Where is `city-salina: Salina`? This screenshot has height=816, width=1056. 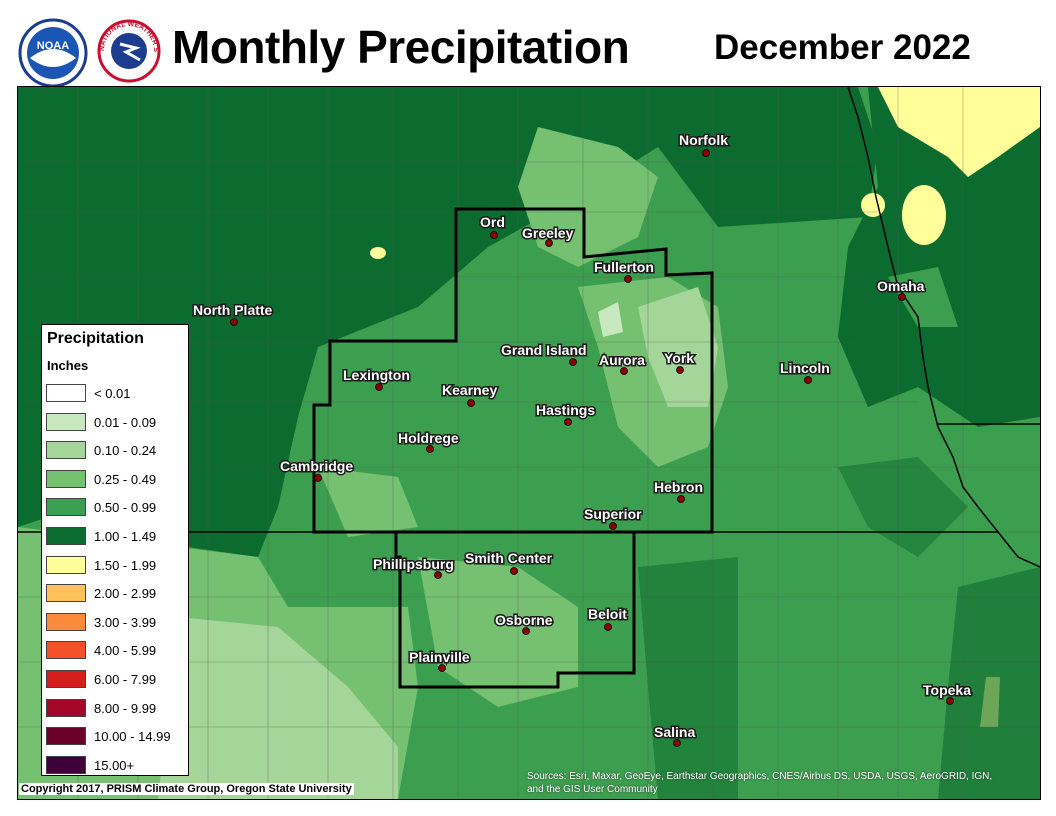
city-salina: Salina is located at coordinates (675, 735).